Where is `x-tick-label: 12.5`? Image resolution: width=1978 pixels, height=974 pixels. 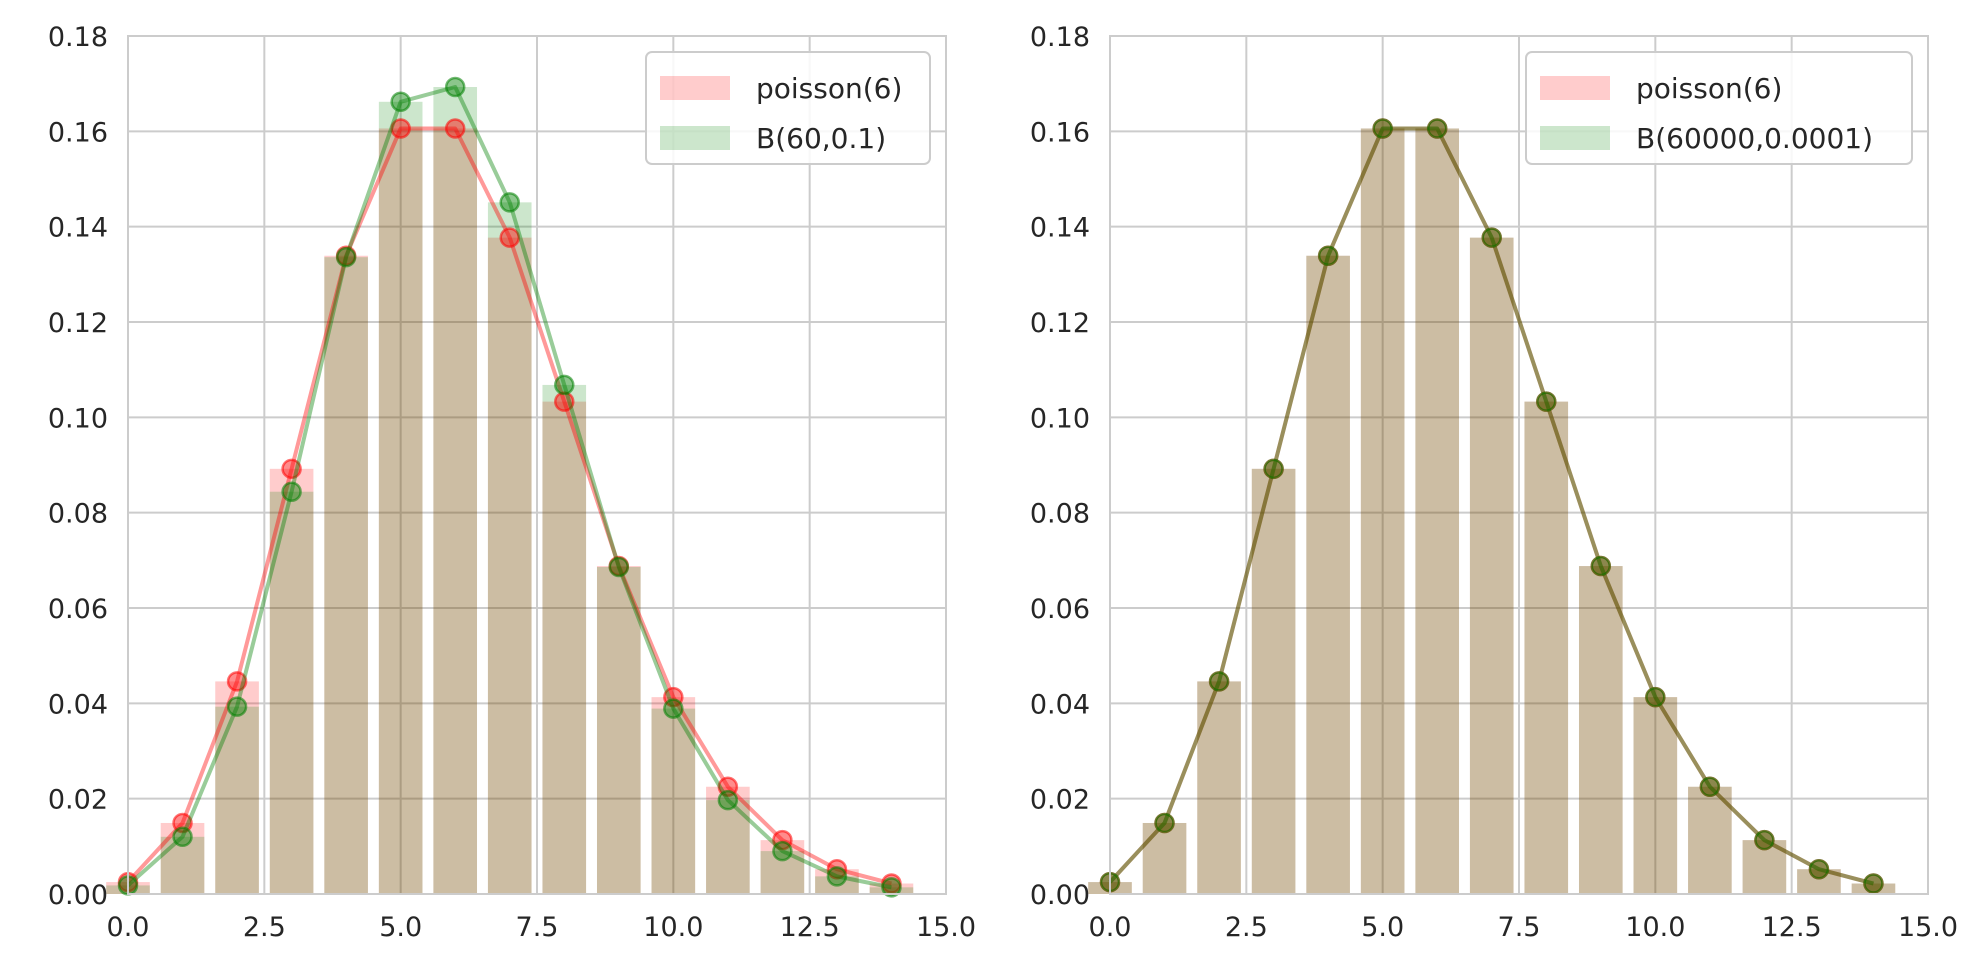
x-tick-label: 12.5 is located at coordinates (810, 927).